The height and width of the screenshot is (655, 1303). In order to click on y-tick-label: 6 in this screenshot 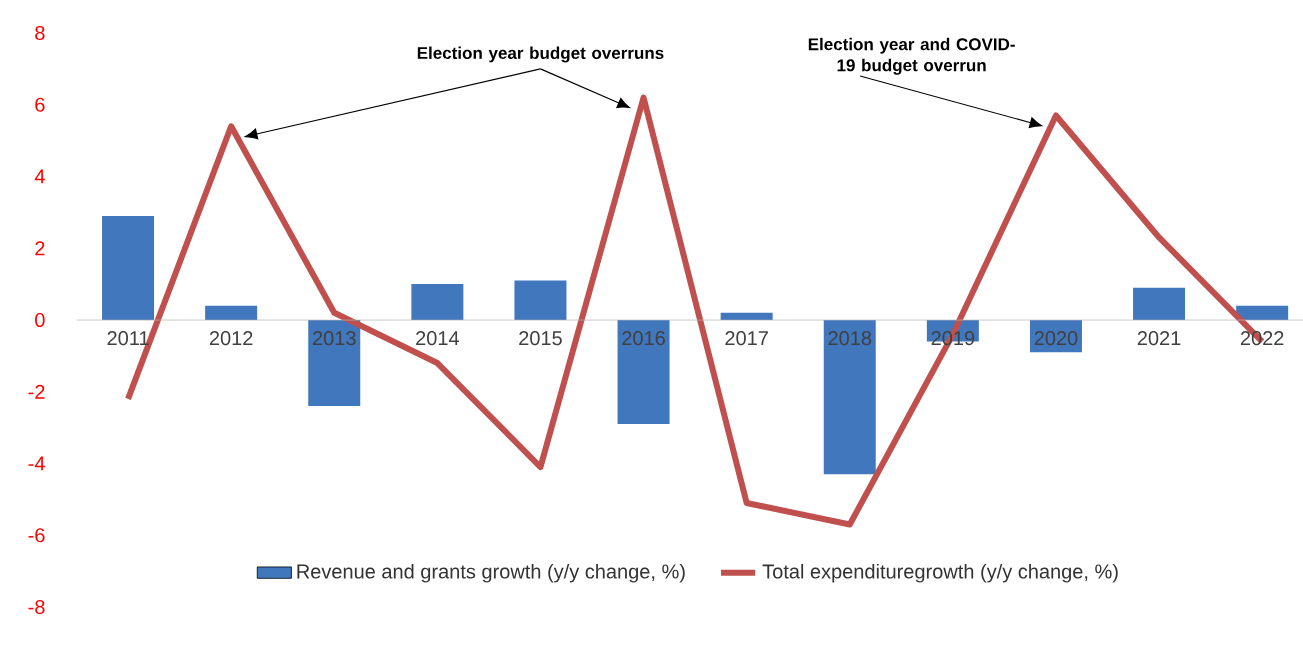, I will do `click(40, 104)`.